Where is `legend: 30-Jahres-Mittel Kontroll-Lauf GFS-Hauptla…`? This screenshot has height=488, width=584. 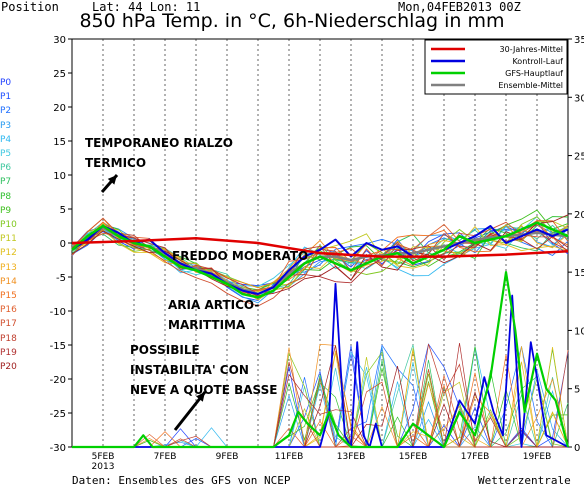
legend: 30-Jahres-Mittel Kontroll-Lauf GFS-Hauptla… is located at coordinates (496, 67).